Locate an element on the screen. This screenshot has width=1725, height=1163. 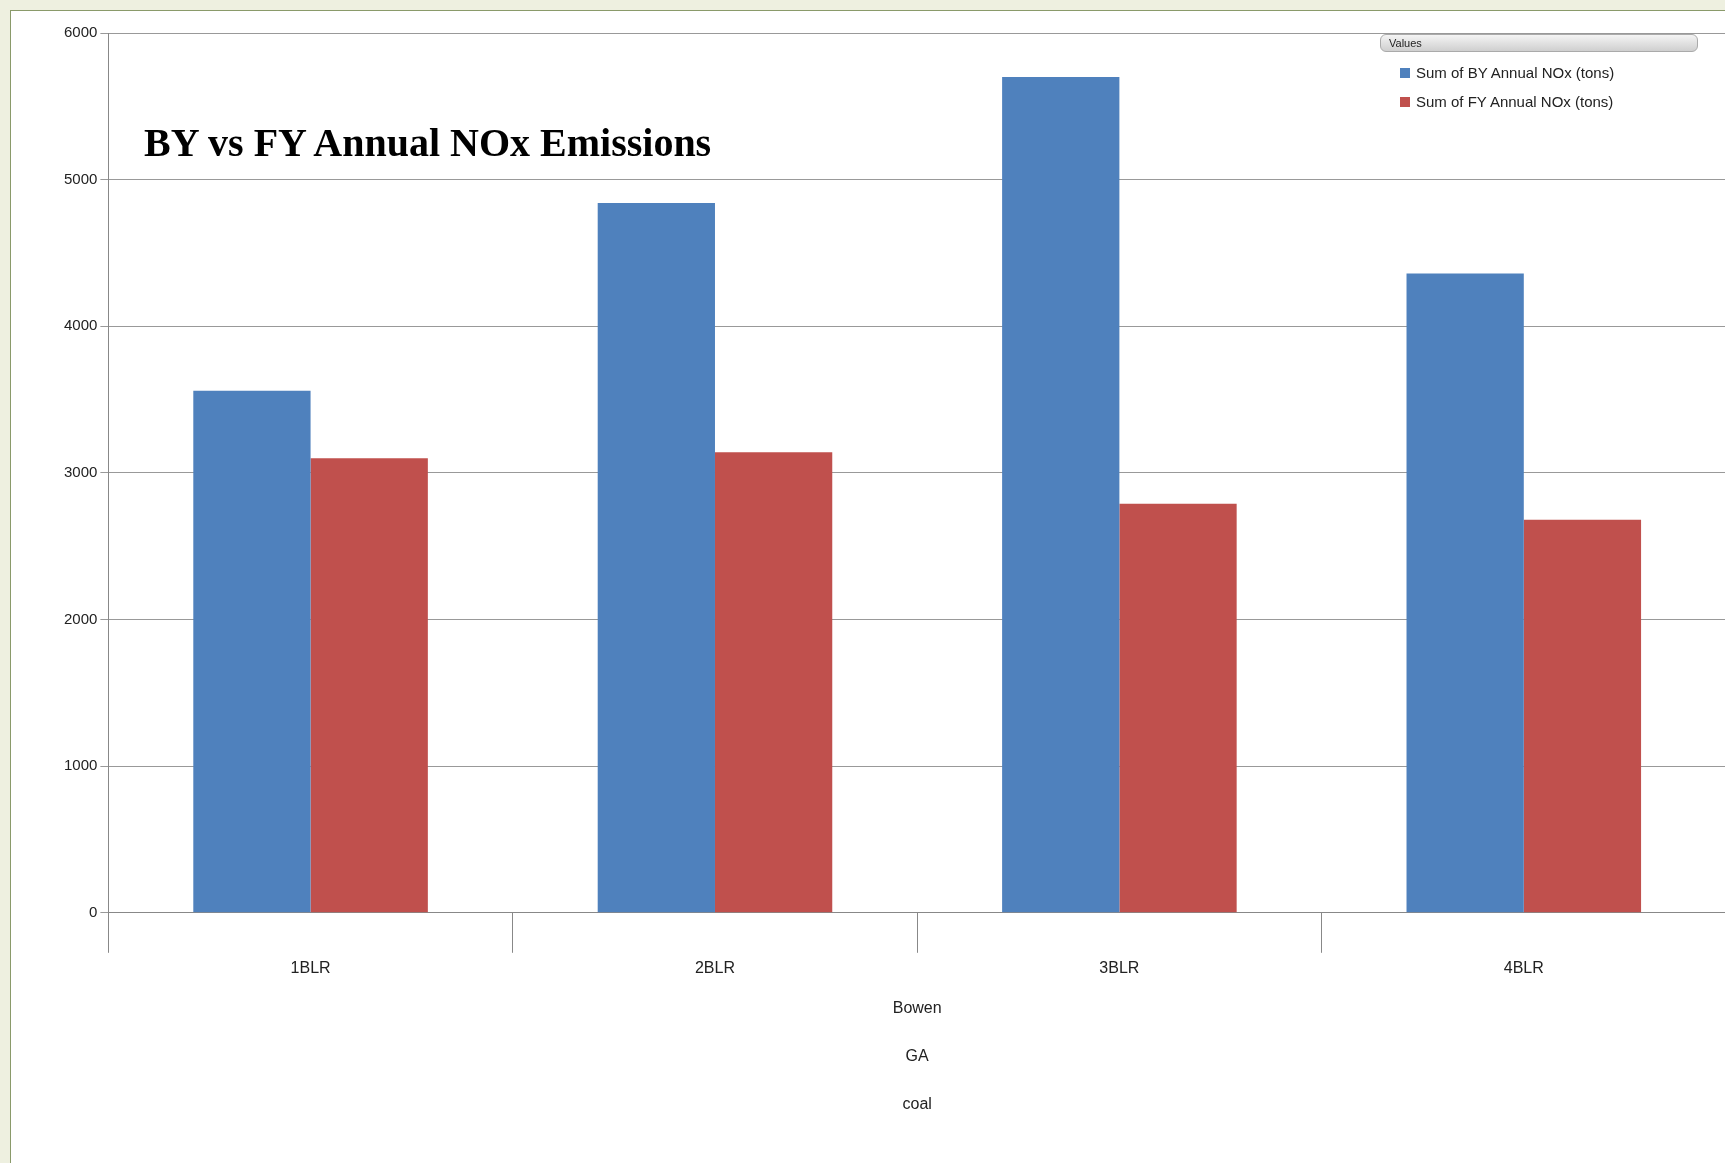
legend-label: Sum of FY Annual NOx (tons) is located at coordinates (1515, 101).